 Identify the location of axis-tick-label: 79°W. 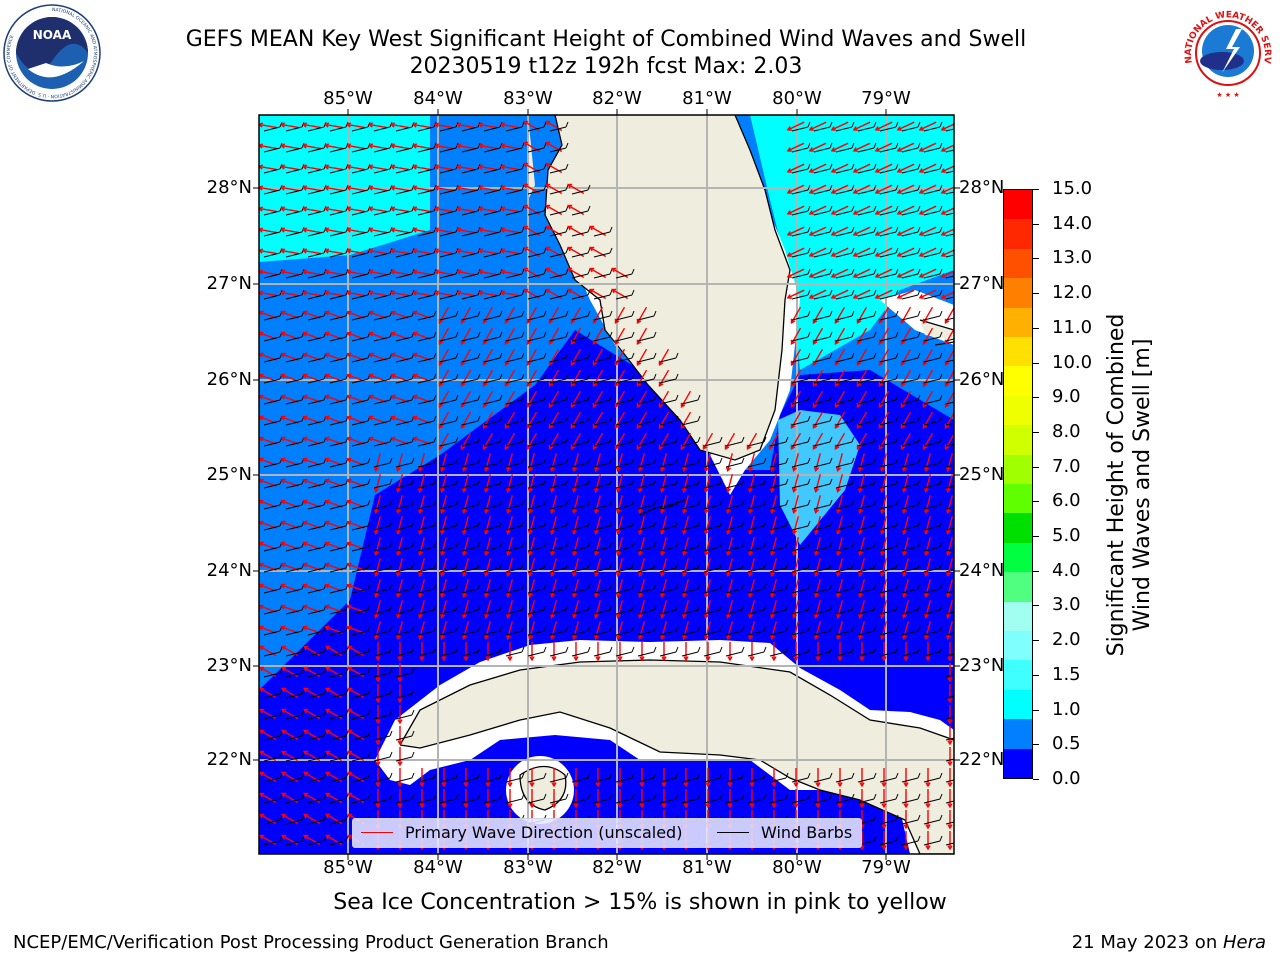
(886, 98).